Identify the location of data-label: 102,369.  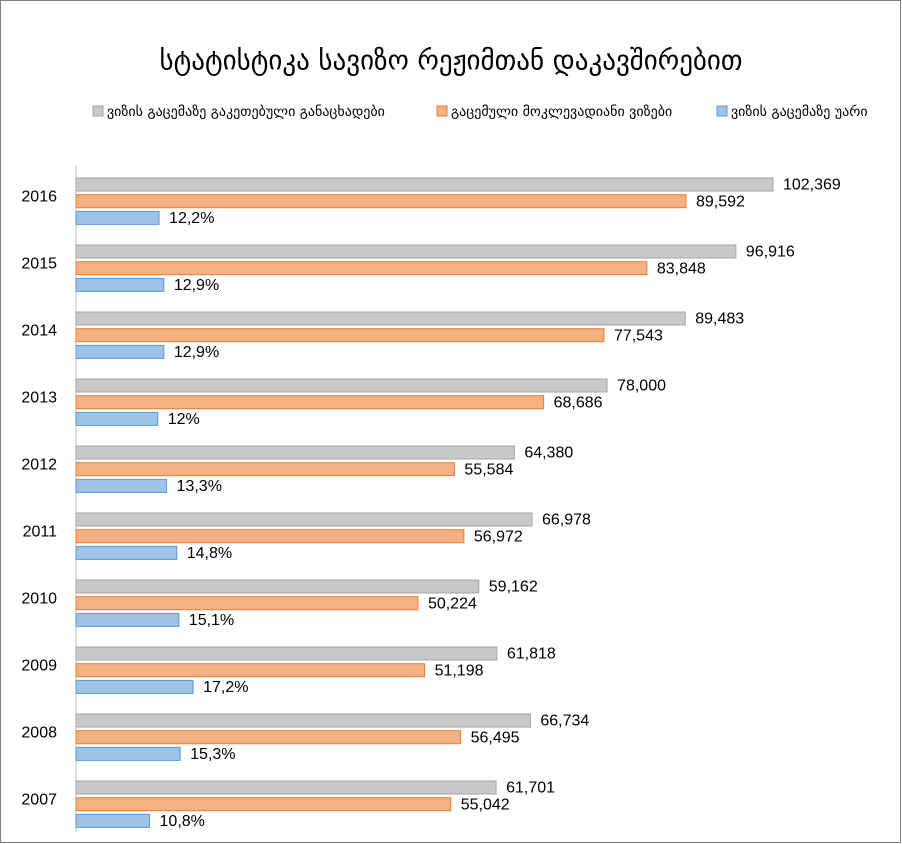
(812, 185).